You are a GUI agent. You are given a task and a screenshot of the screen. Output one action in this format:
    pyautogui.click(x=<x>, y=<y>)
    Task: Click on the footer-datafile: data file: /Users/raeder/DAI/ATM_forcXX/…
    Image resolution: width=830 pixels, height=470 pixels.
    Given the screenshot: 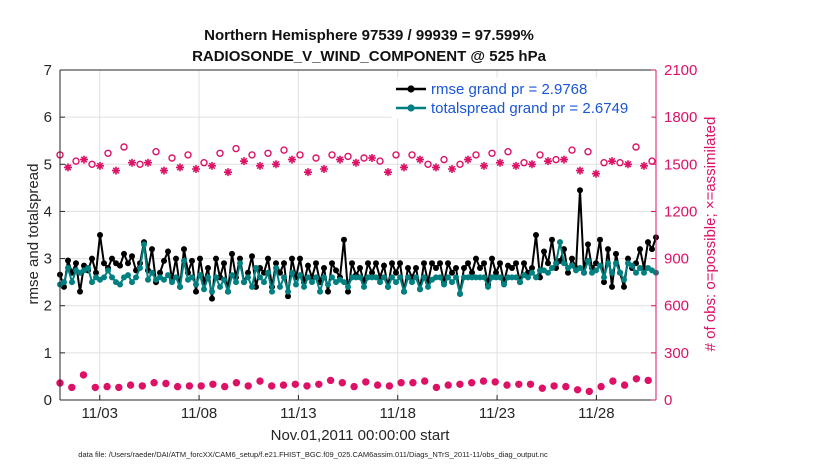 What is the action you would take?
    pyautogui.click(x=313, y=454)
    